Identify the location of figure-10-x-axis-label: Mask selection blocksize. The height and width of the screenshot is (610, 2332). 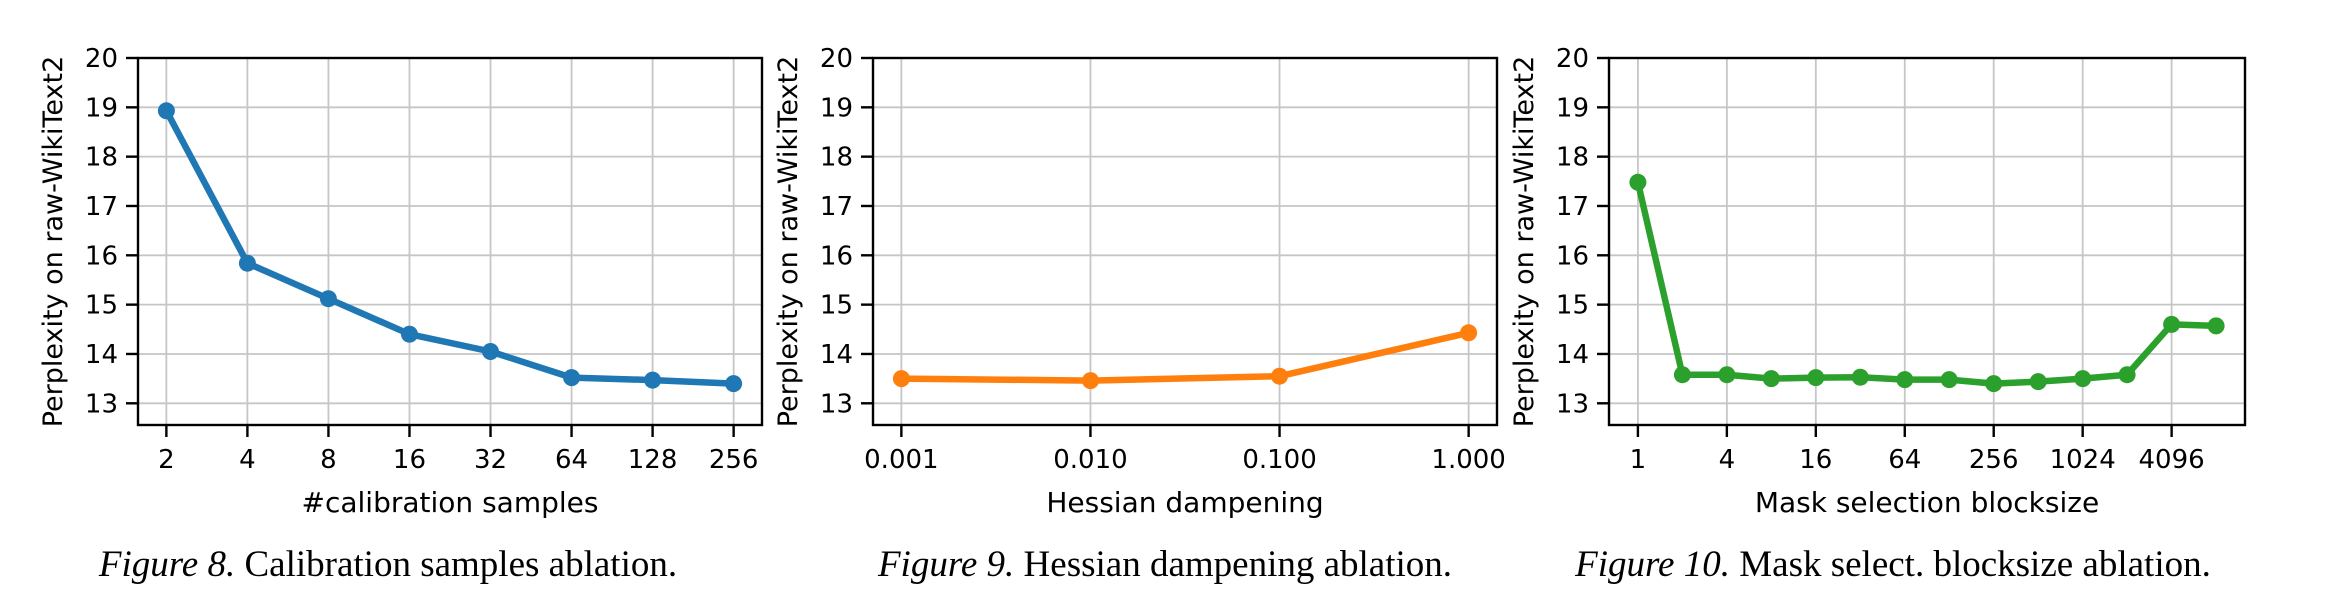
(1927, 502).